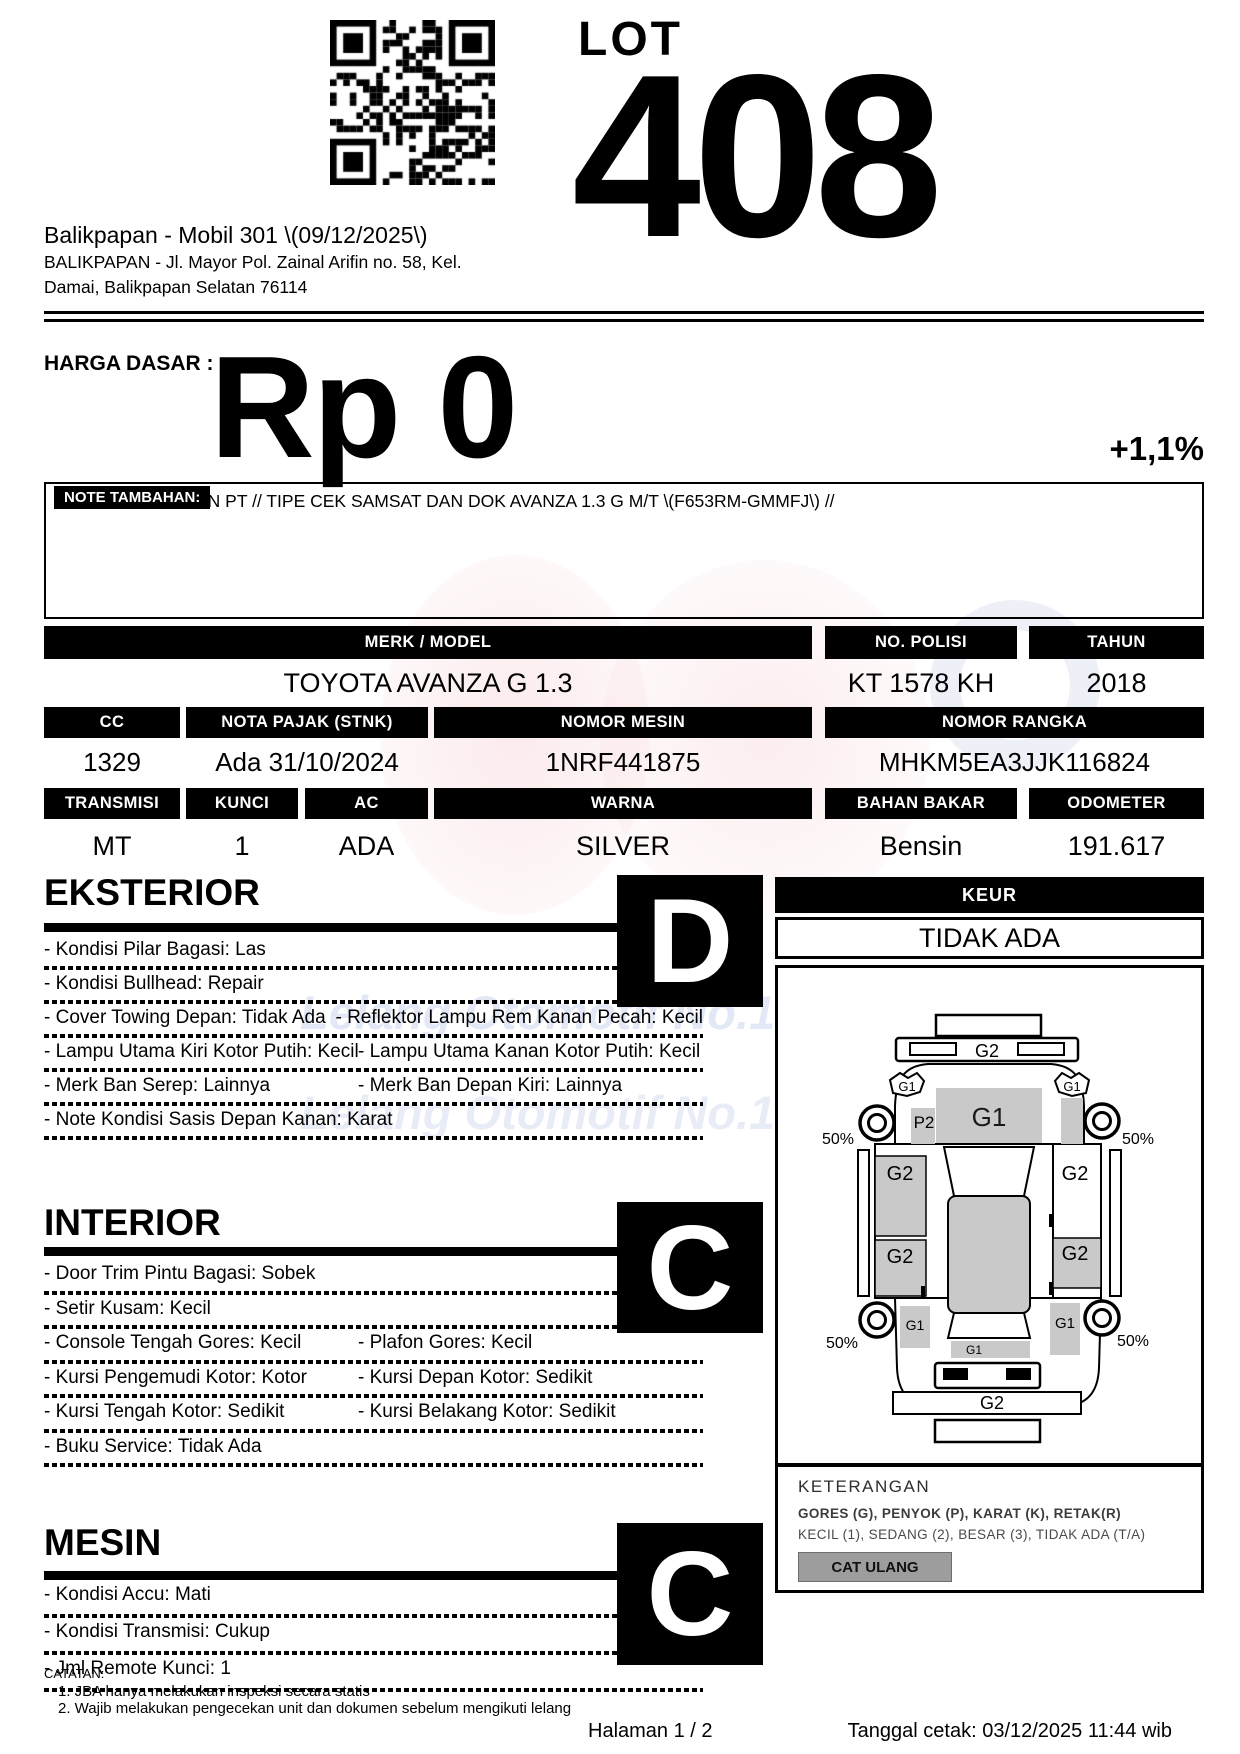 The width and height of the screenshot is (1240, 1754). What do you see at coordinates (173, 1342) in the screenshot?
I see `item-text: - Console Tengah Gores: Kecil` at bounding box center [173, 1342].